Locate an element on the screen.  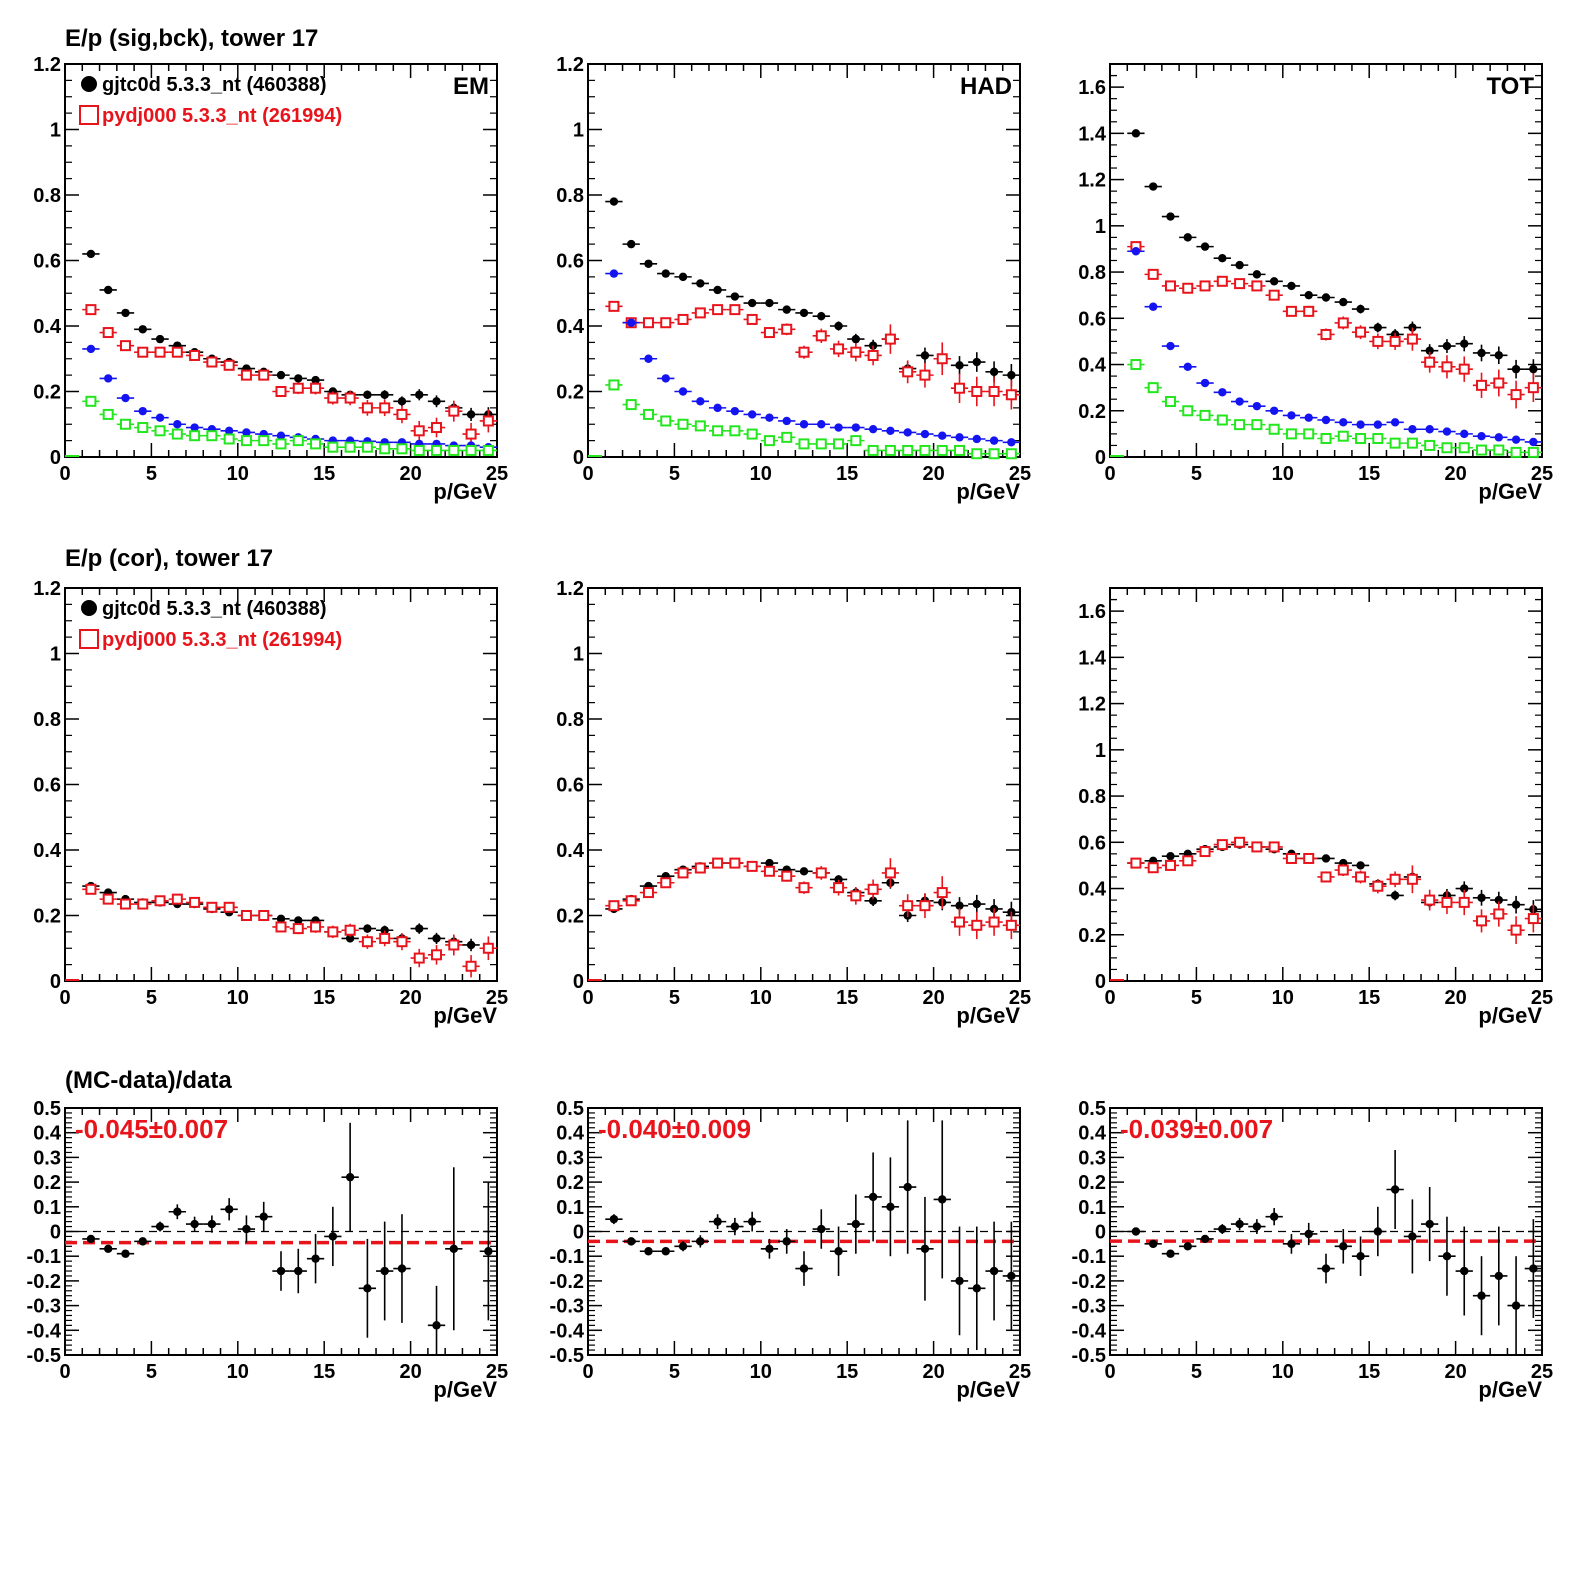
y-tick-label: 0.1 is located at coordinates (1092, 1208).